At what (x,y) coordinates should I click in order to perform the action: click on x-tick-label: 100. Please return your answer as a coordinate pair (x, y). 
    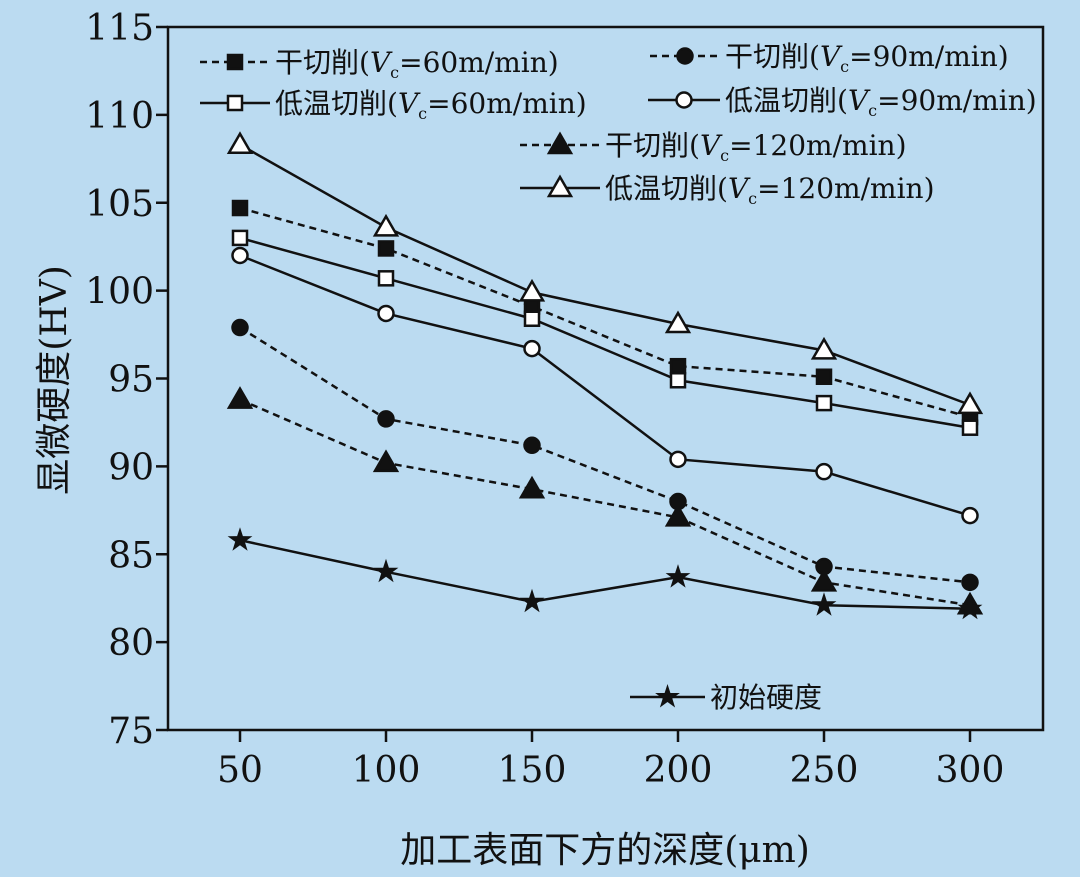
    Looking at the image, I should click on (386, 770).